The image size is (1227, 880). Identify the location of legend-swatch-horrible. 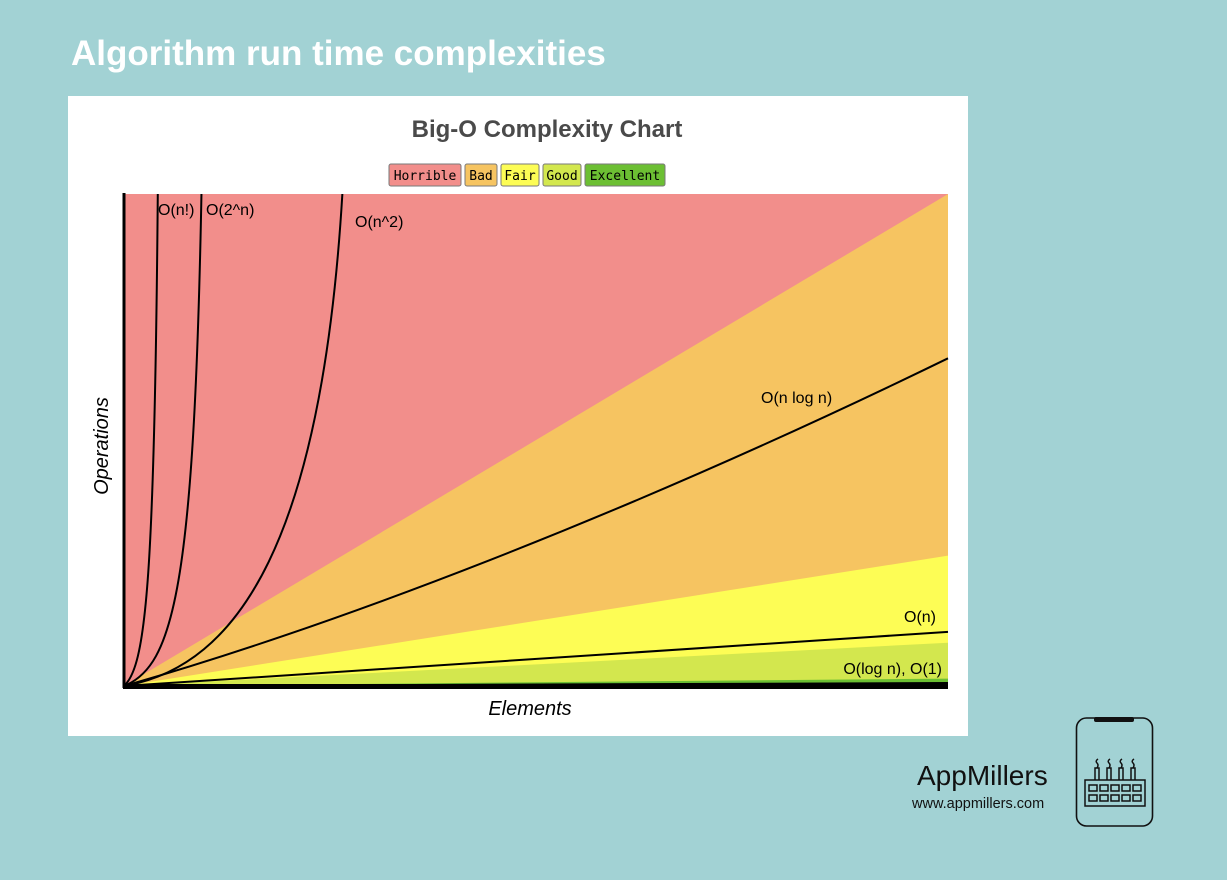
(425, 175).